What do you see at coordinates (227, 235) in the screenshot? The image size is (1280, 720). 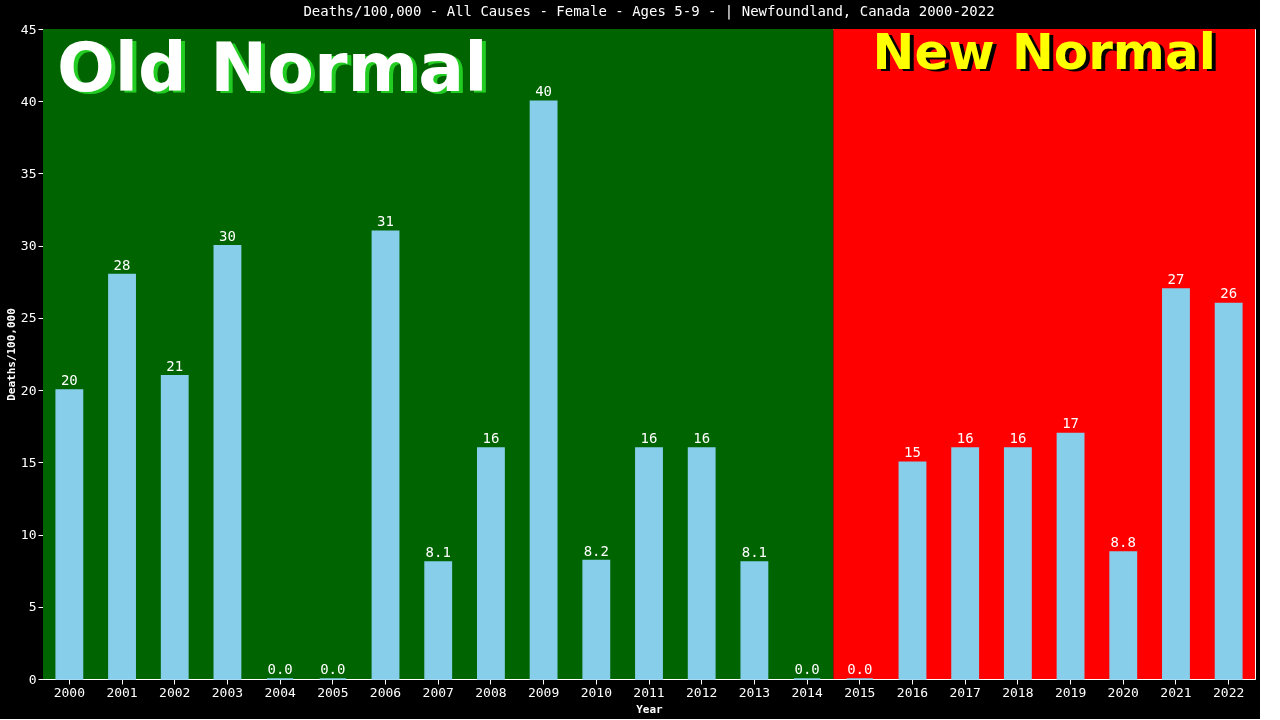 I see `data-label: 30` at bounding box center [227, 235].